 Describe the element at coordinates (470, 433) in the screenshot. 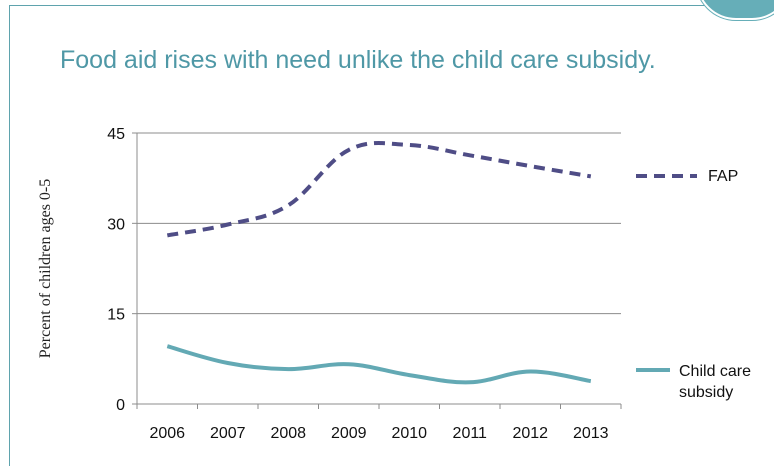

I see `x-tick-label: 2011` at that location.